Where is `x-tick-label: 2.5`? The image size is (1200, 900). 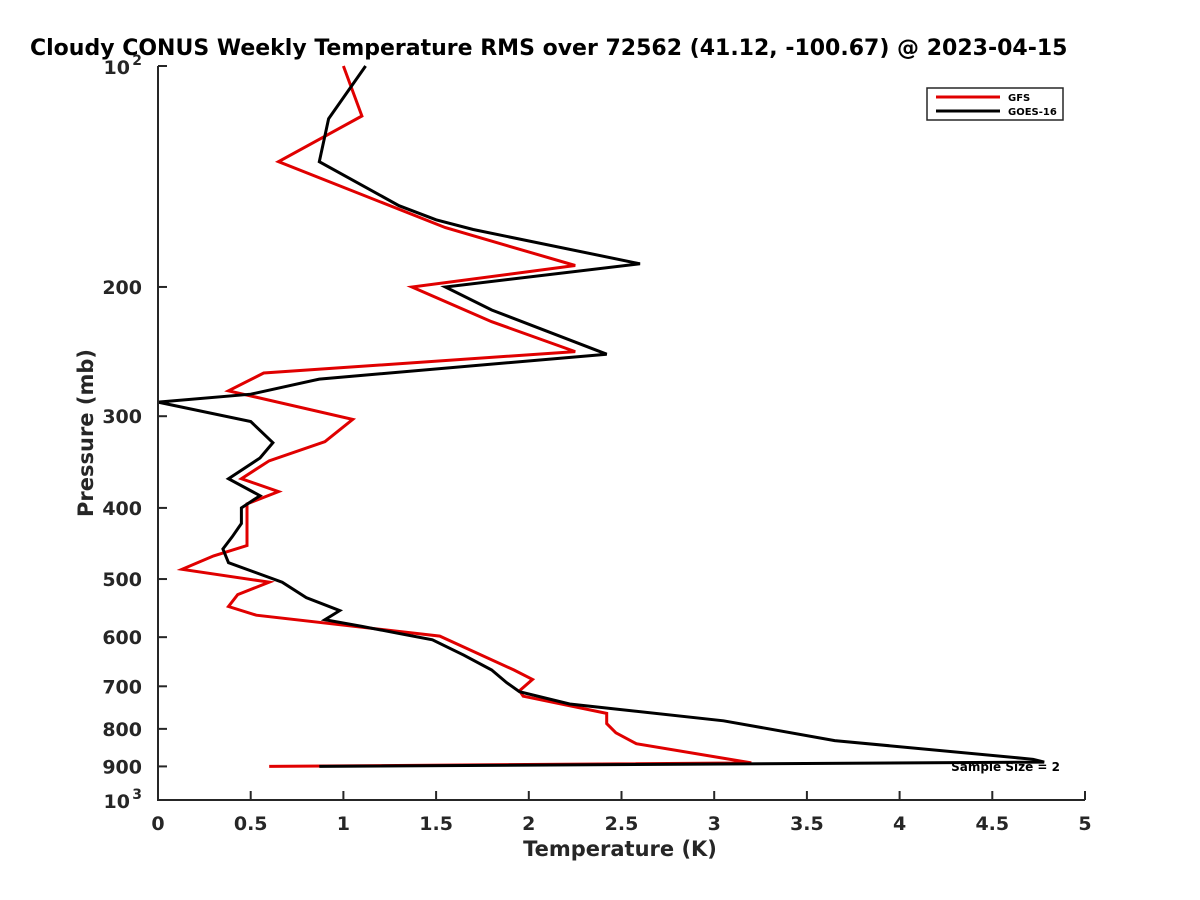 x-tick-label: 2.5 is located at coordinates (622, 824).